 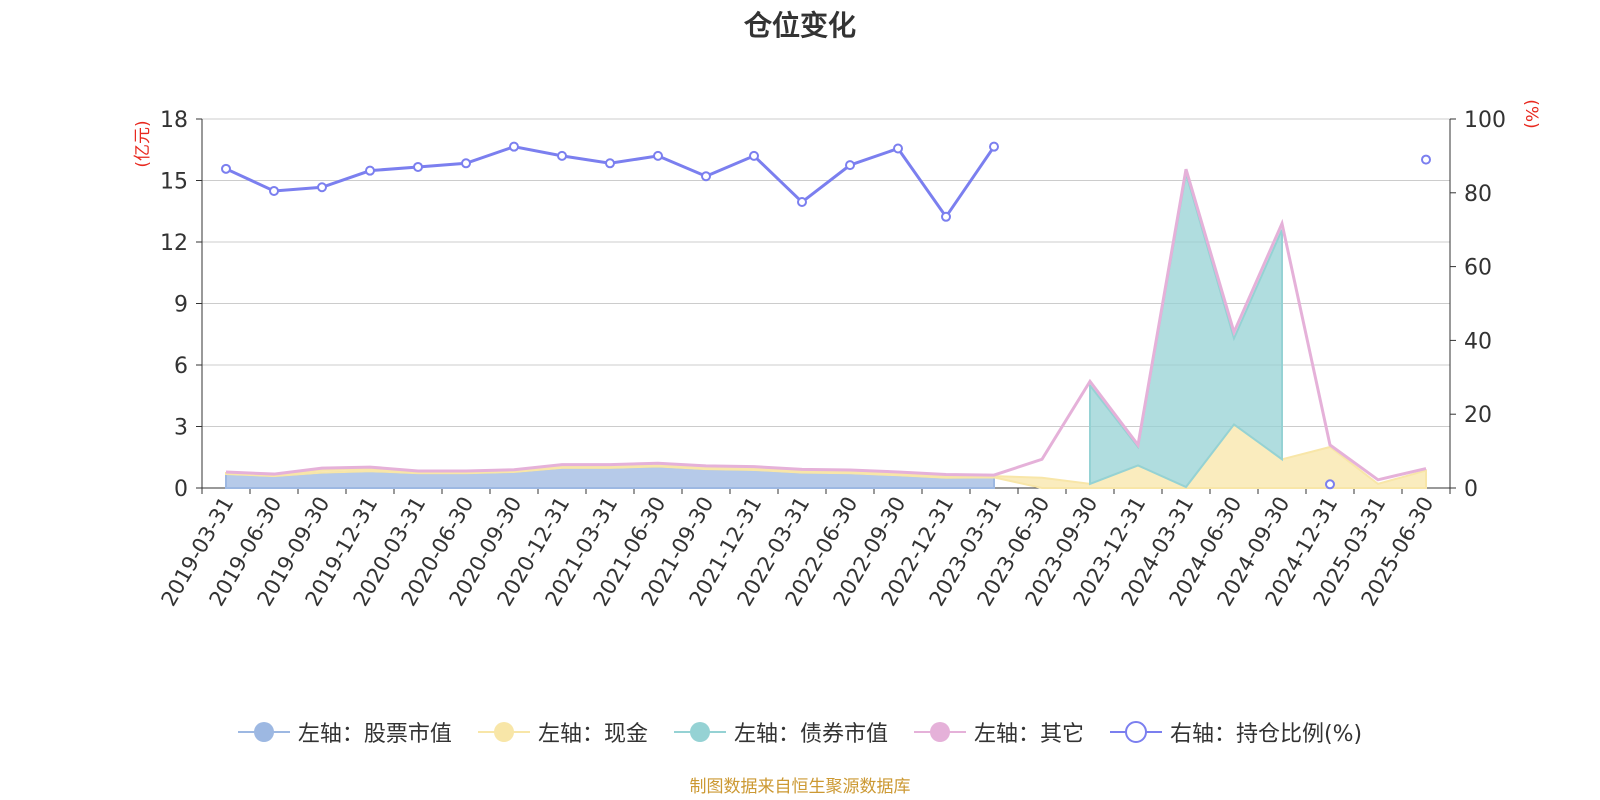 I want to click on left-axis-unit: (亿元), so click(x=143, y=143).